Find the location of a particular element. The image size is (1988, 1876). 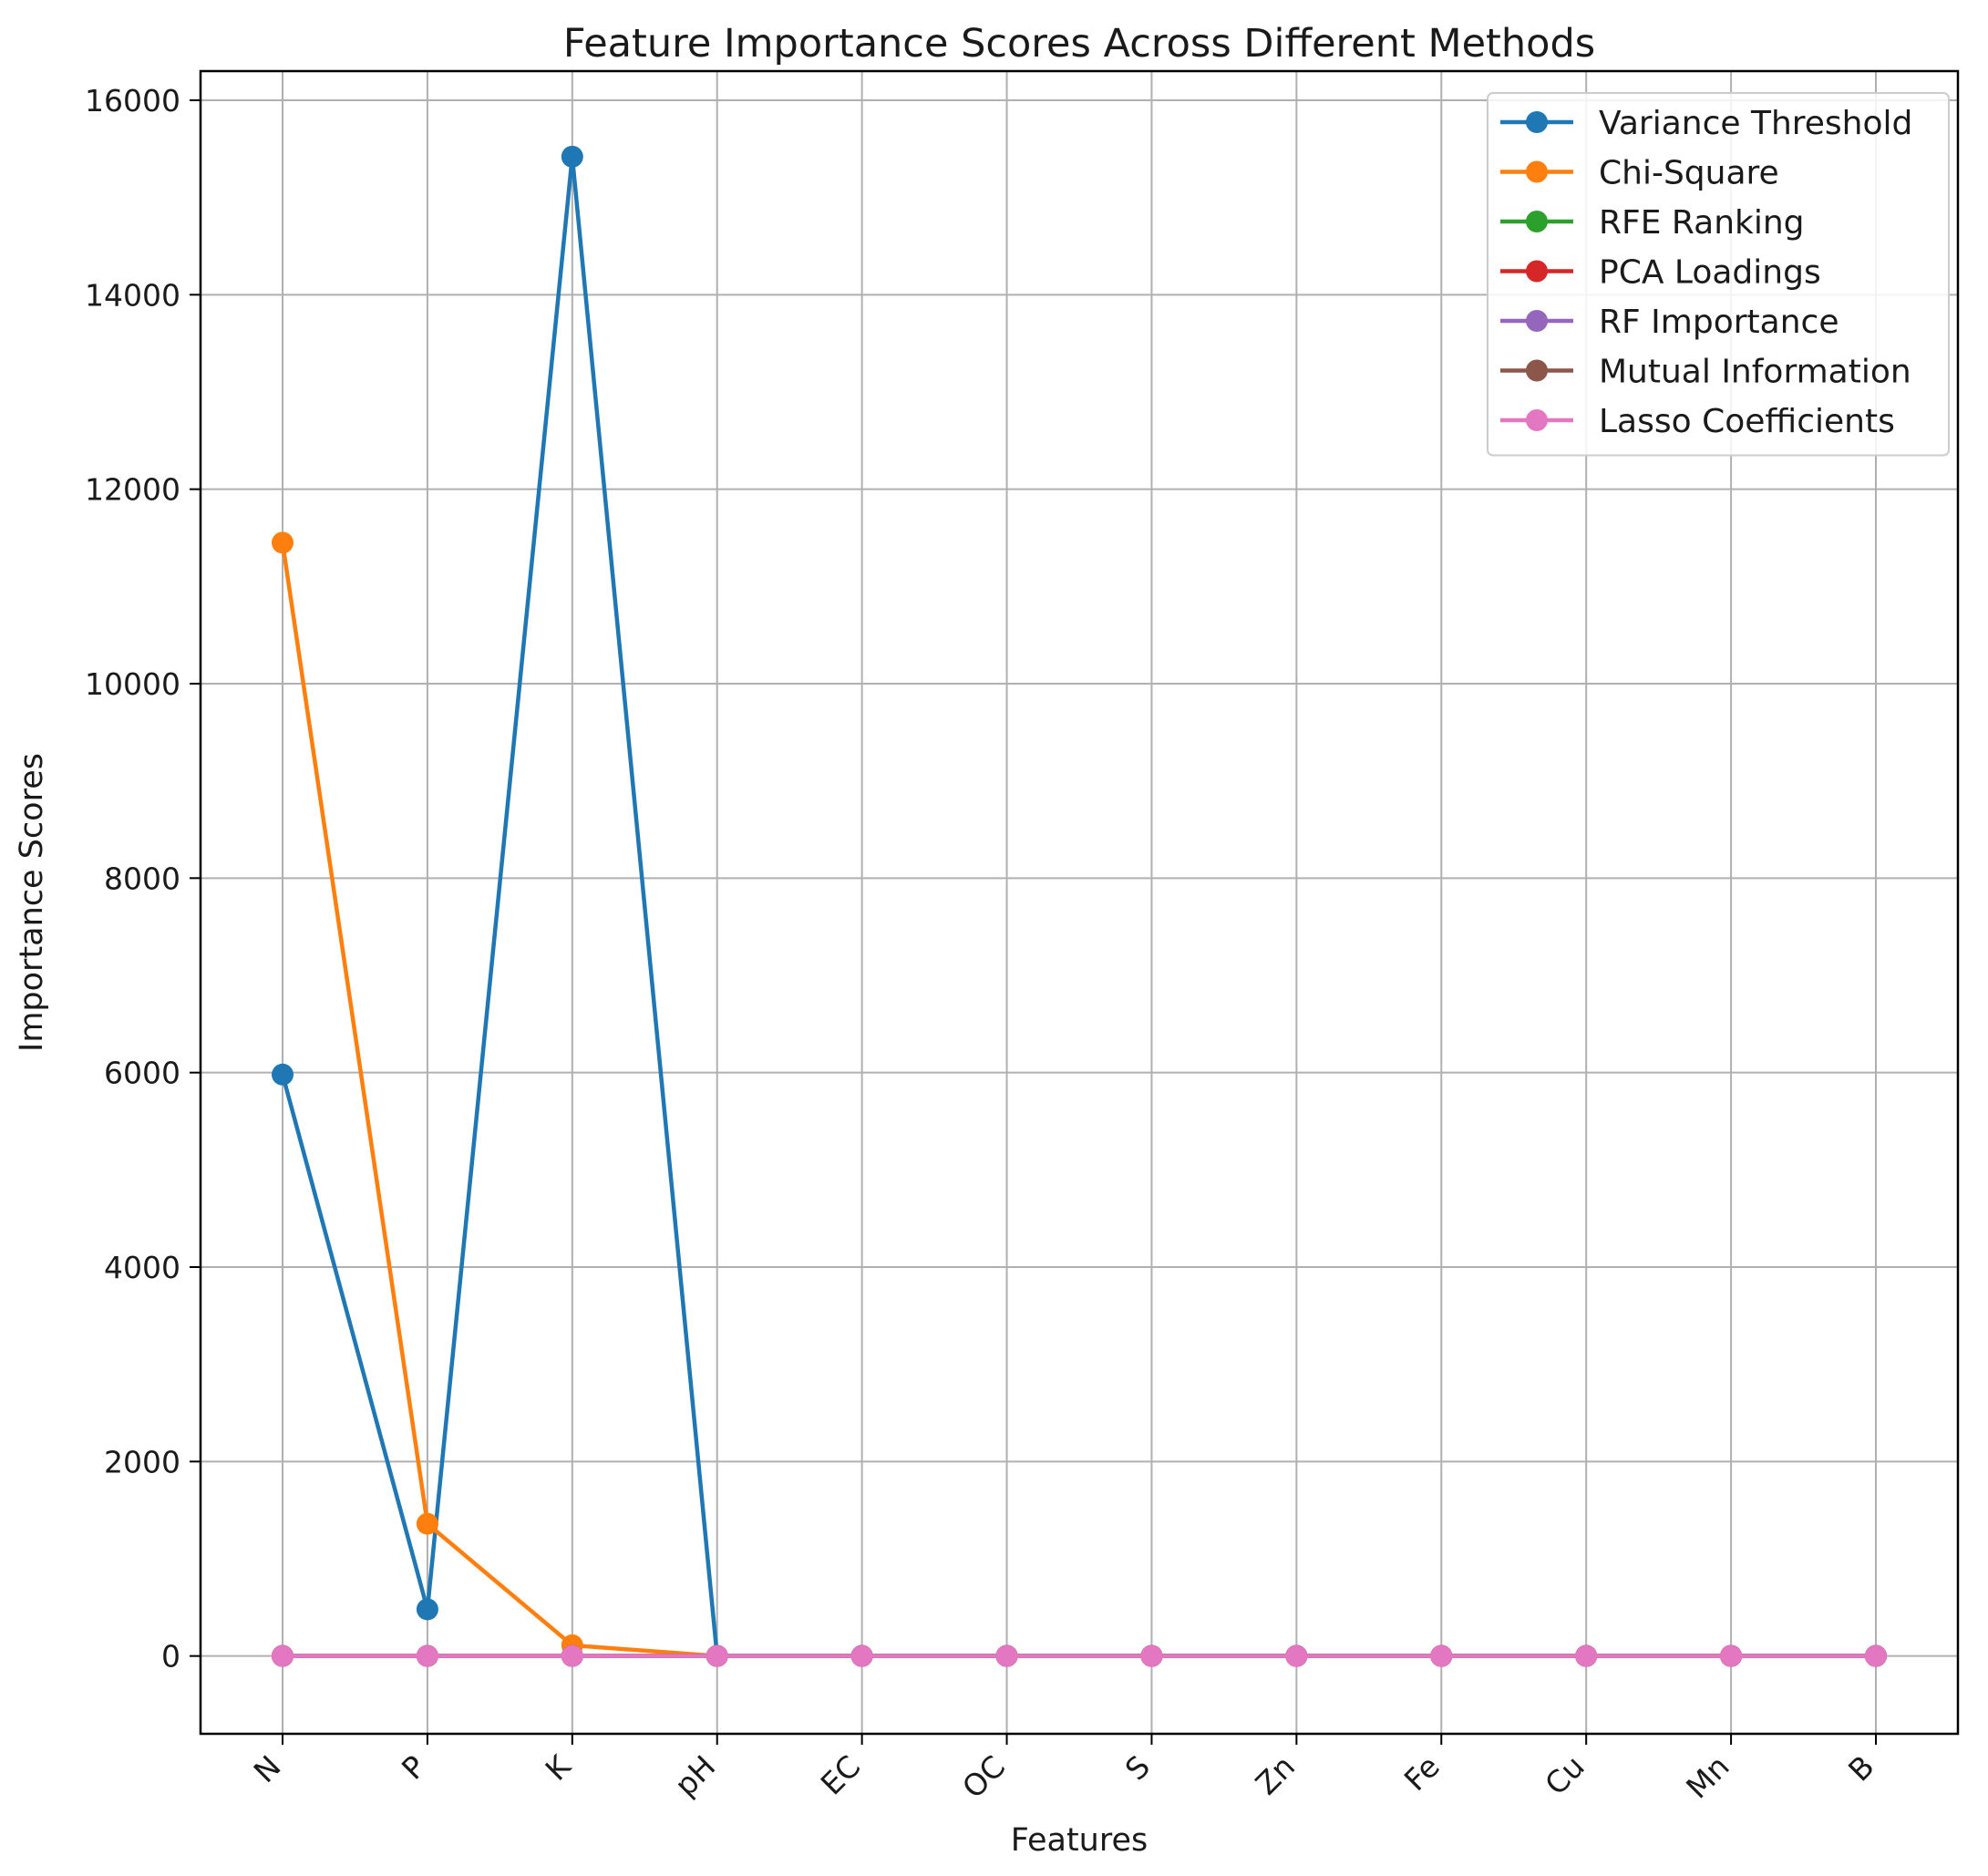

legend-label: RF Importance is located at coordinates (1719, 322).